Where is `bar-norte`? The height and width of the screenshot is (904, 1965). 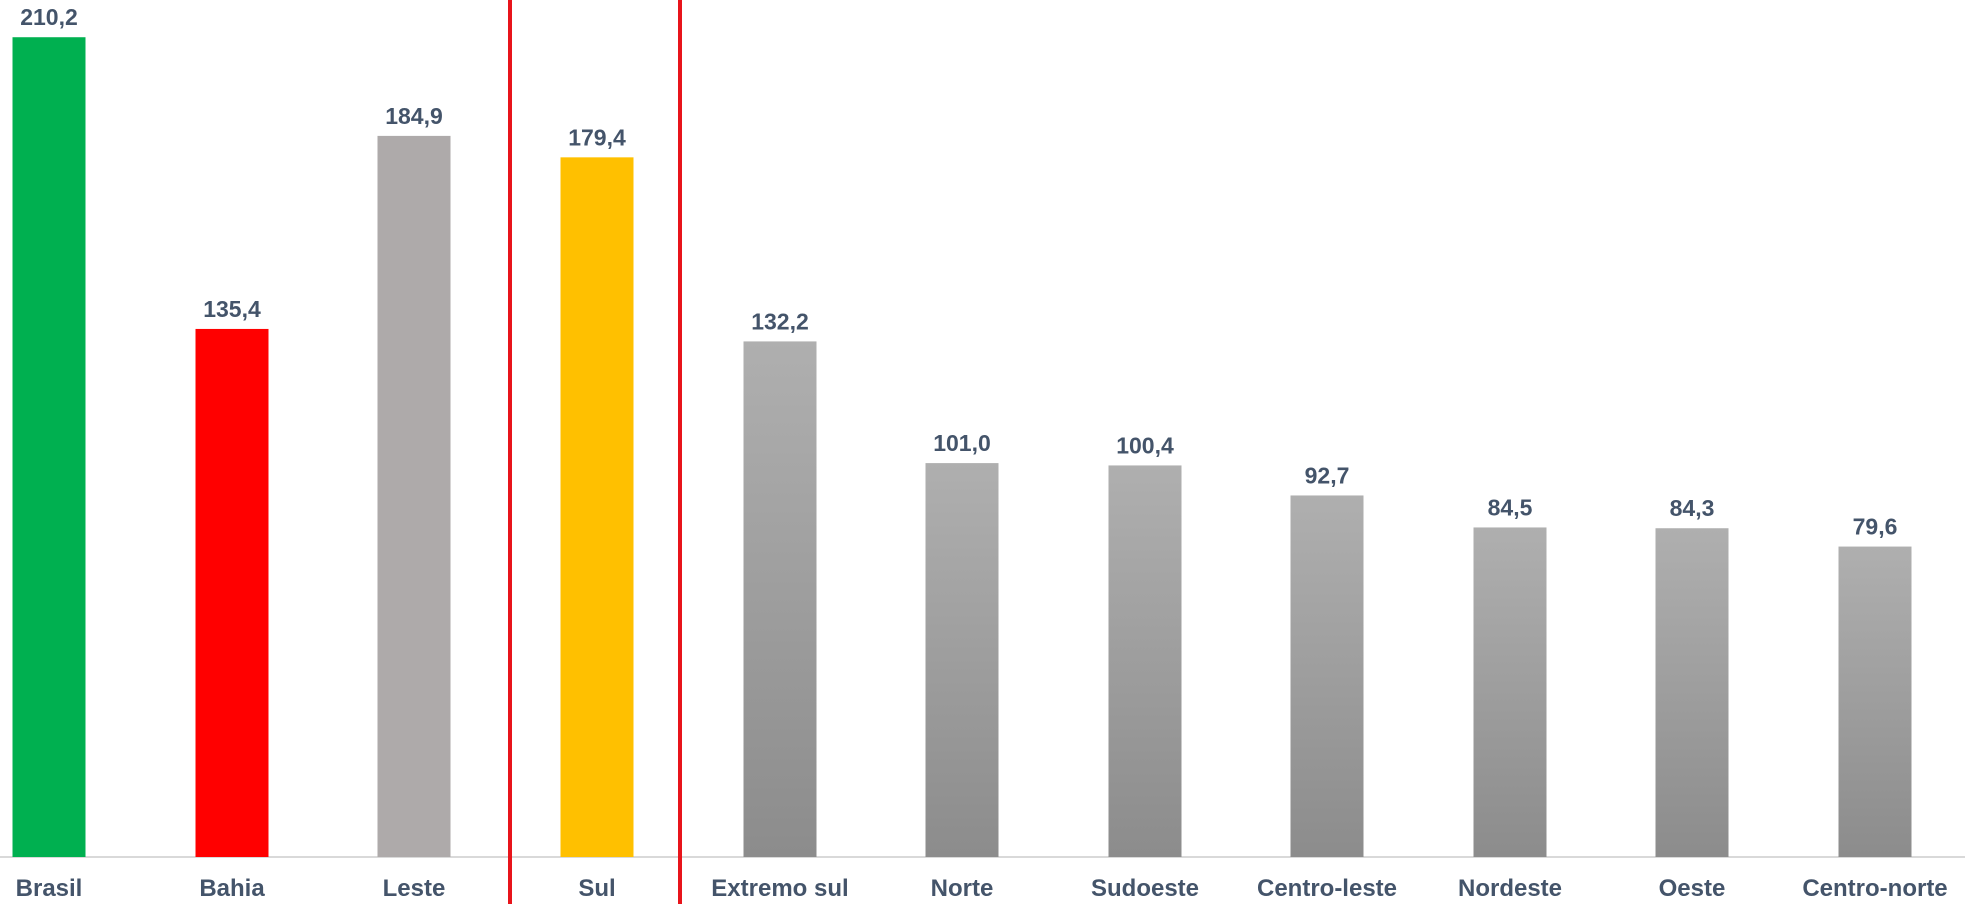
bar-norte is located at coordinates (962, 660).